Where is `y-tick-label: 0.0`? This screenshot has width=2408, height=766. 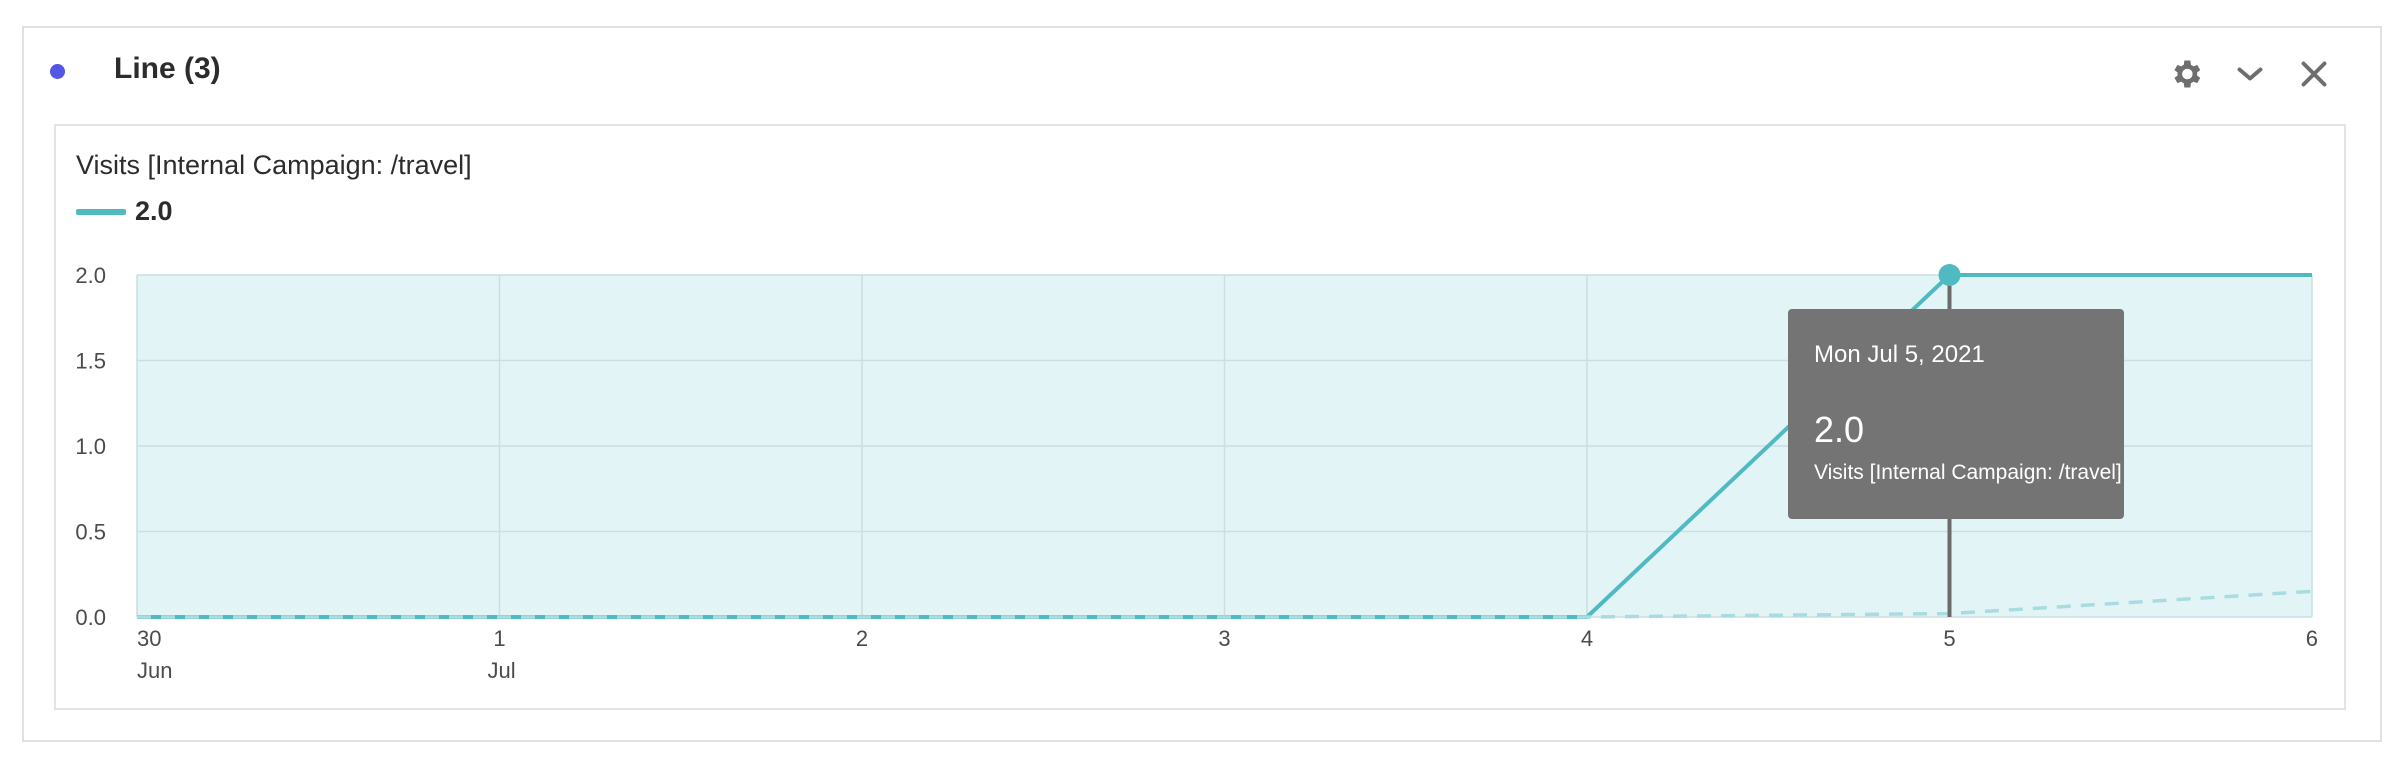 y-tick-label: 0.0 is located at coordinates (90, 617).